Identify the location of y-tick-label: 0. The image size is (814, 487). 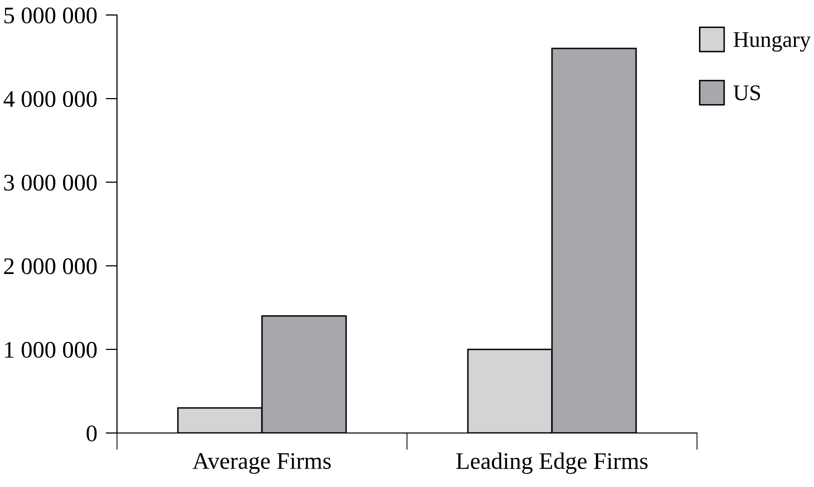
(91, 433).